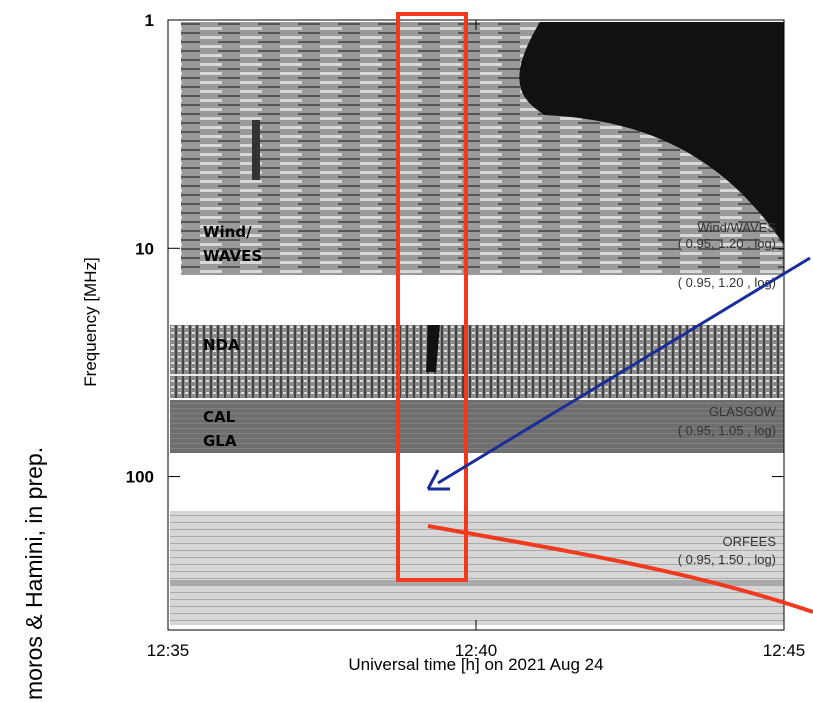 The image size is (813, 702). Describe the element at coordinates (168, 650) in the screenshot. I see `x-tick-label: 12:35` at that location.